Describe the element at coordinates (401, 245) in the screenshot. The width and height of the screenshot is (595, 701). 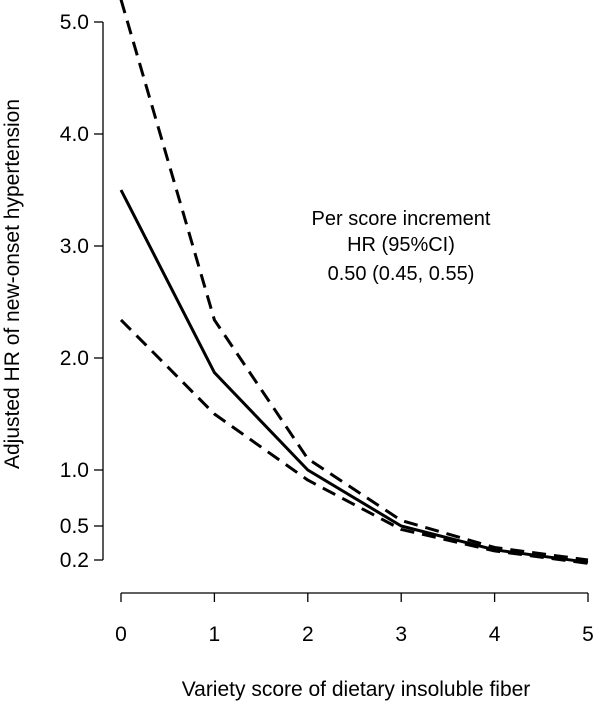
I see `annotation-line-2: HR (95%CI)` at that location.